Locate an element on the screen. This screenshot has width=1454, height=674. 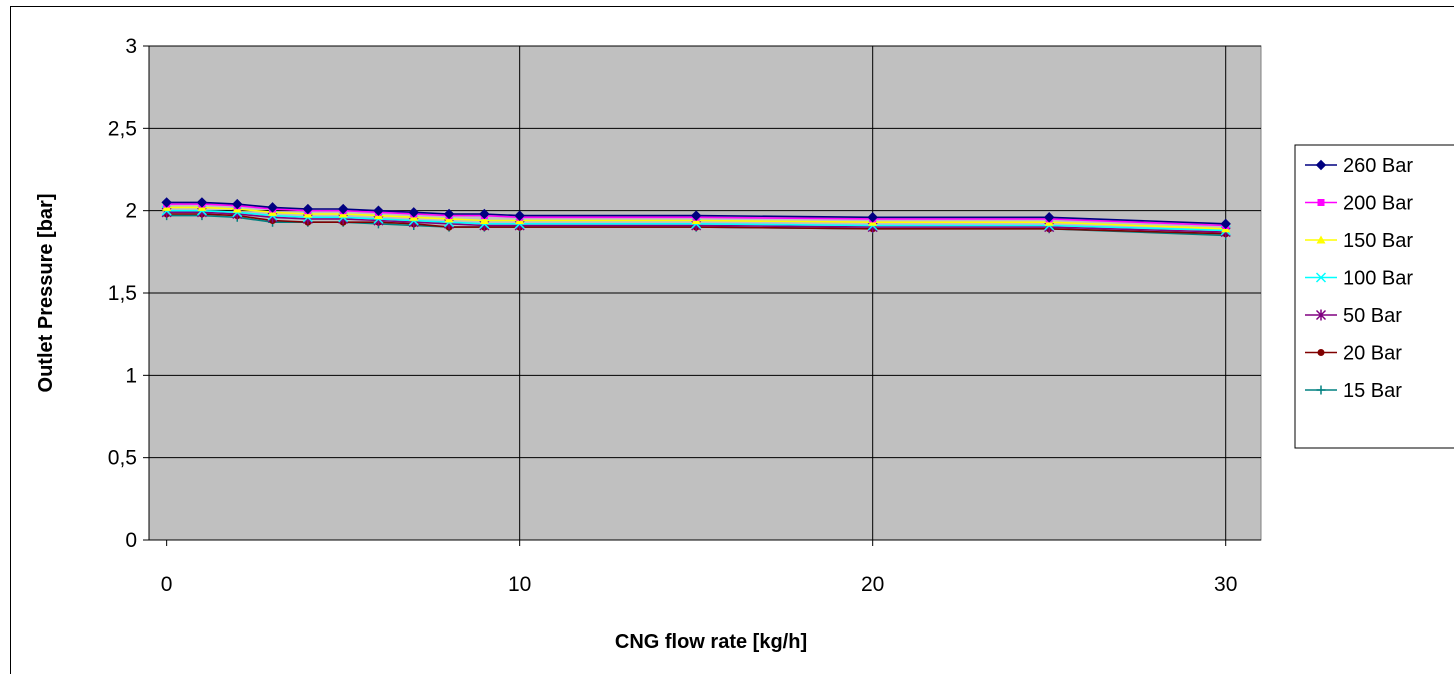
legend-item-50-bar: 50 Bar is located at coordinates (1353, 316).